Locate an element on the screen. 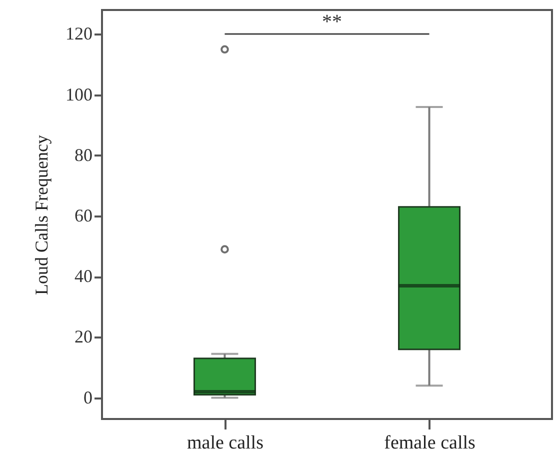 The image size is (554, 461). y-tick-label: 20 is located at coordinates (83, 336).